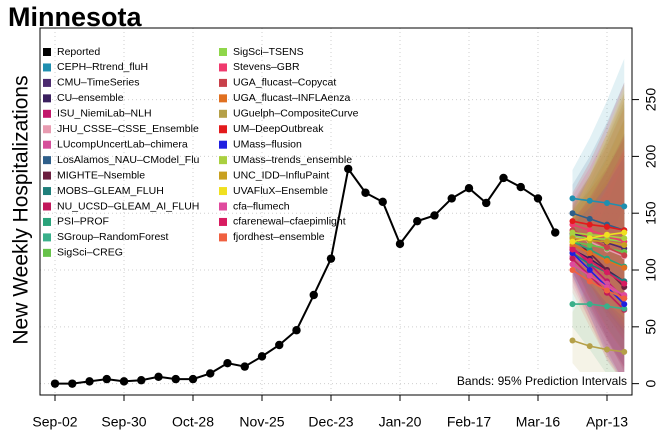 The height and width of the screenshot is (432, 666). I want to click on legend-label: UMass–flusion, so click(267, 144).